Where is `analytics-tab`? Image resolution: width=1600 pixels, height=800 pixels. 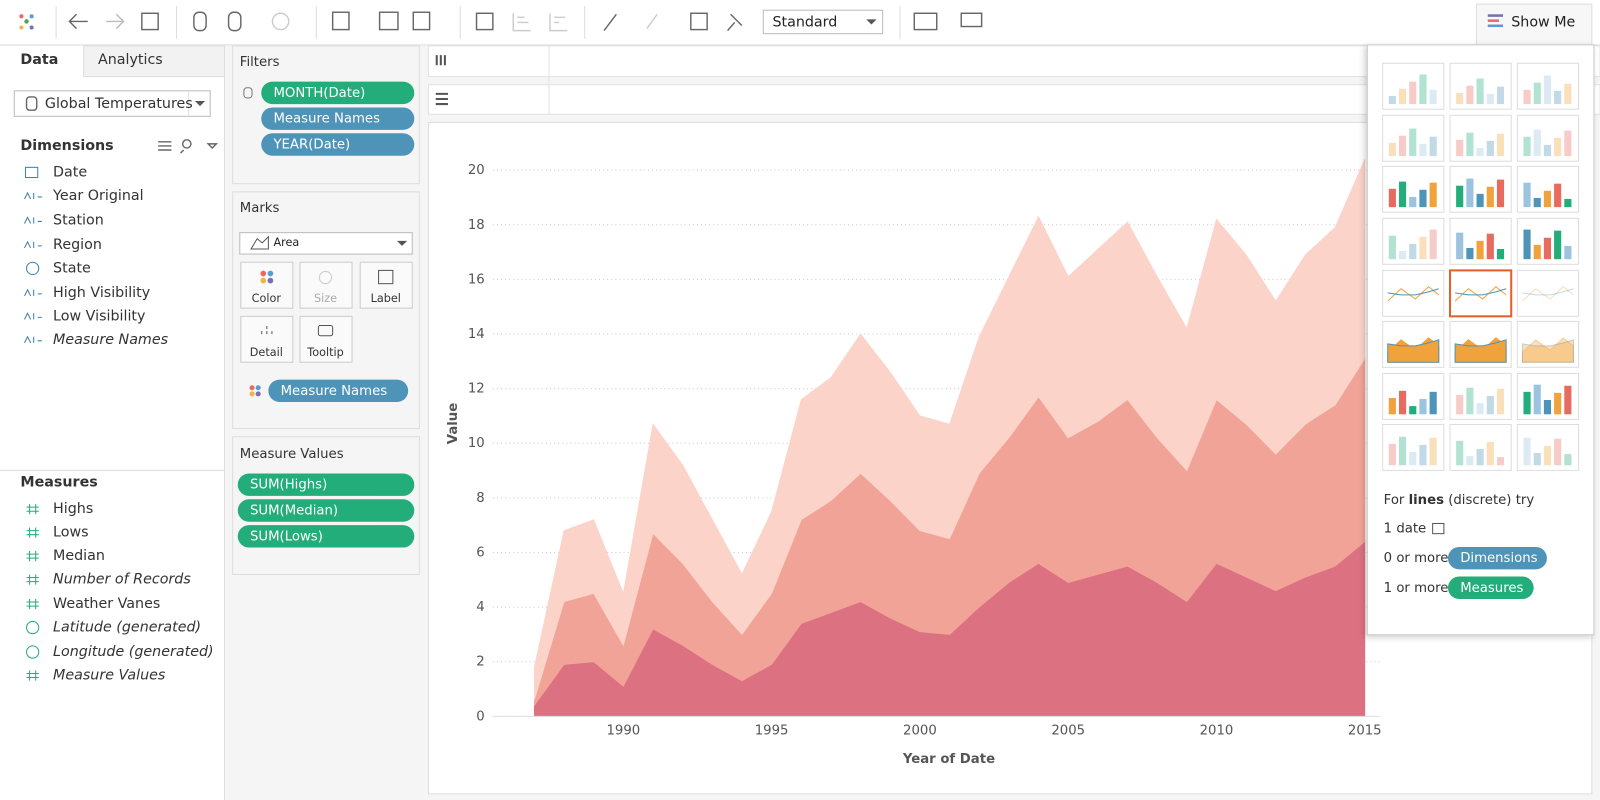
analytics-tab is located at coordinates (154, 61).